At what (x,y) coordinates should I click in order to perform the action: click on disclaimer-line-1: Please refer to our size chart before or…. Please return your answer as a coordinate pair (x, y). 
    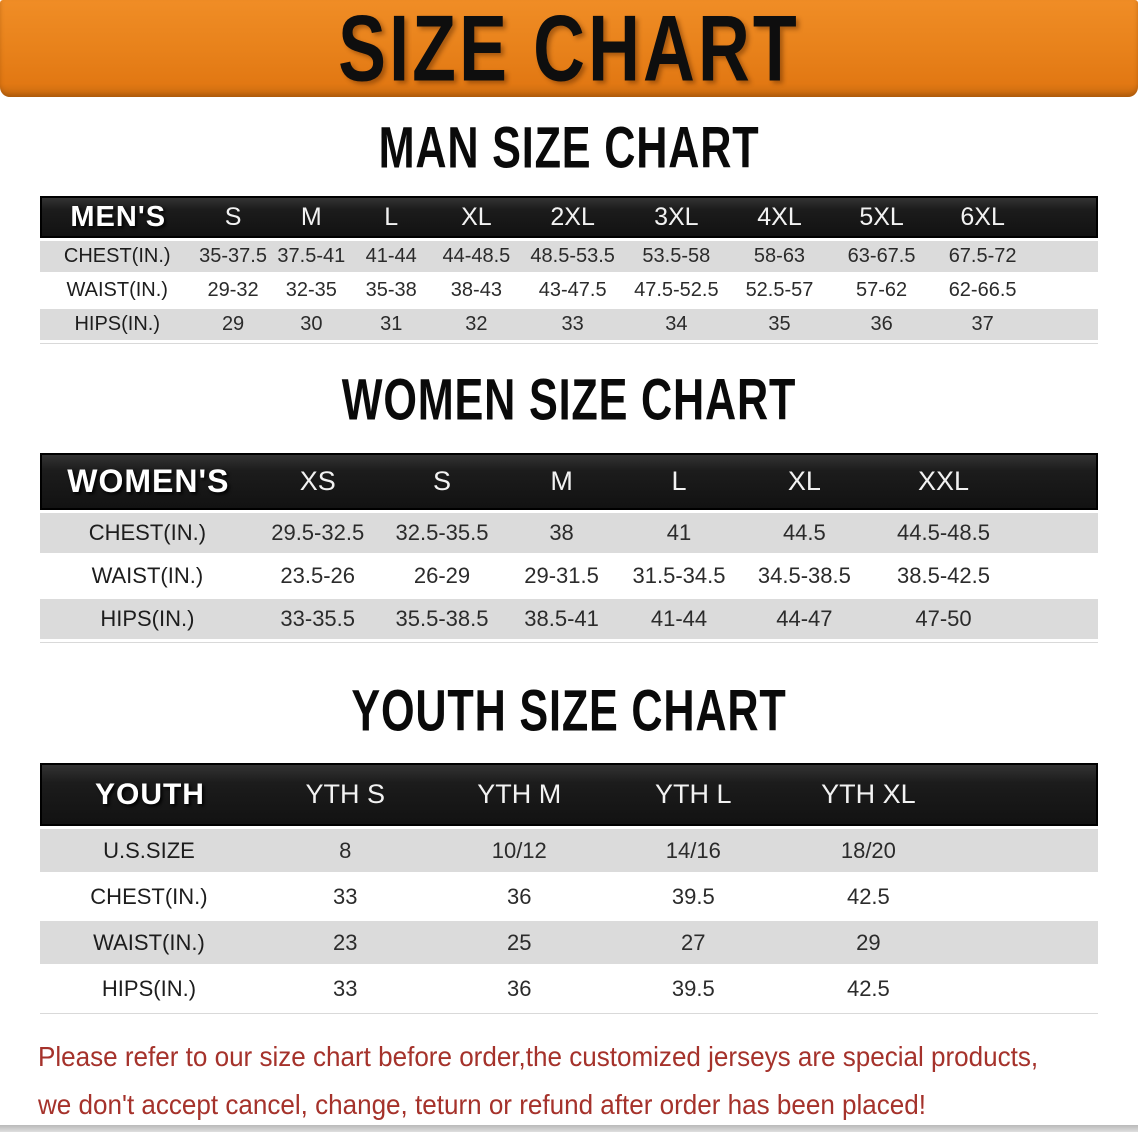
    Looking at the image, I should click on (538, 1056).